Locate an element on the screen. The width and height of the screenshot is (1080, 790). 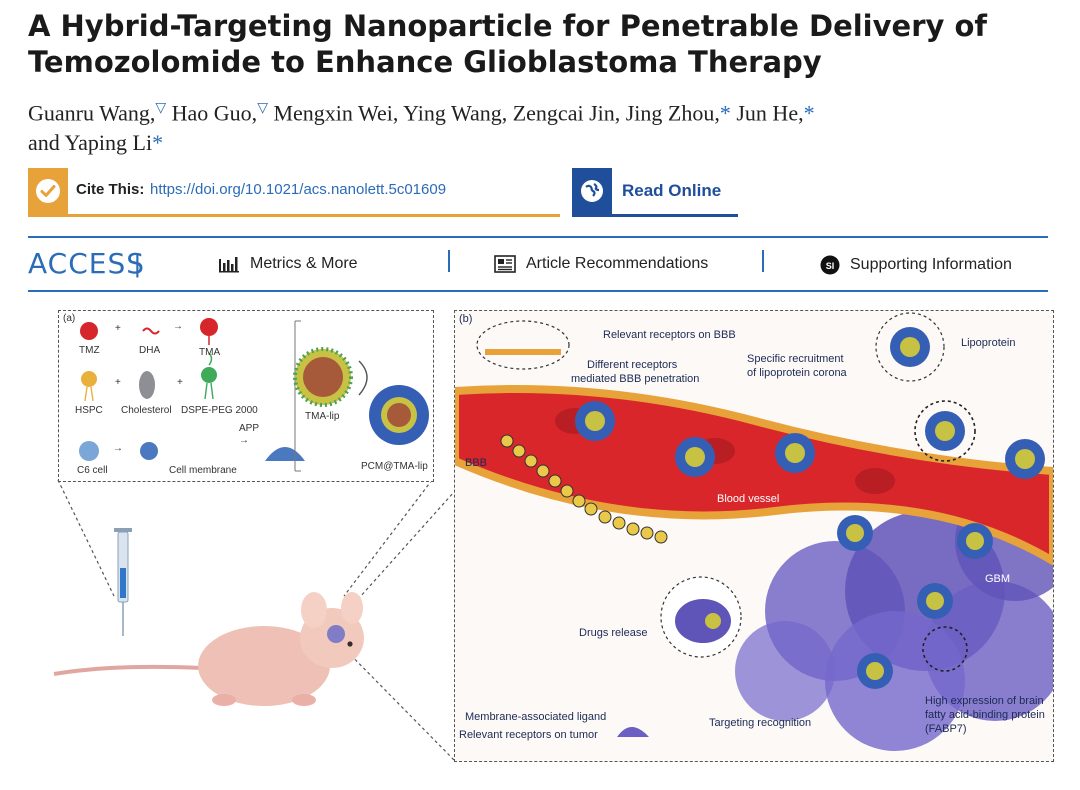
read-online-button: Read Online is located at coordinates (655, 192).